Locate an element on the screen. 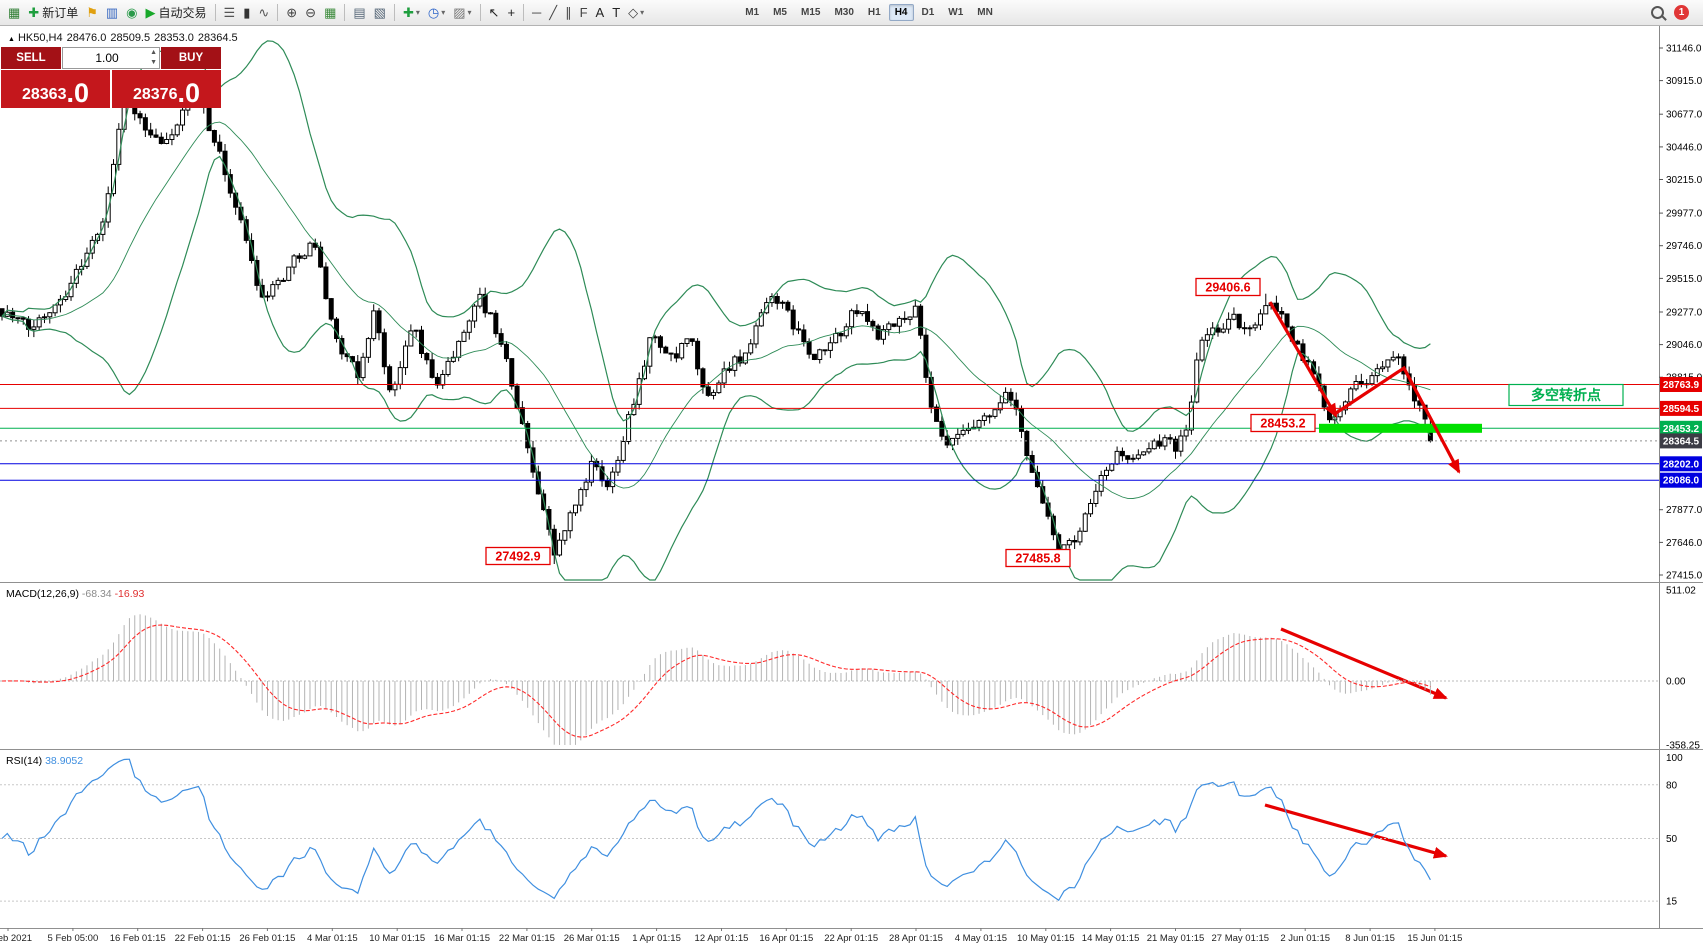 This screenshot has width=1703, height=947. periods-icon: ◷ is located at coordinates (433, 12).